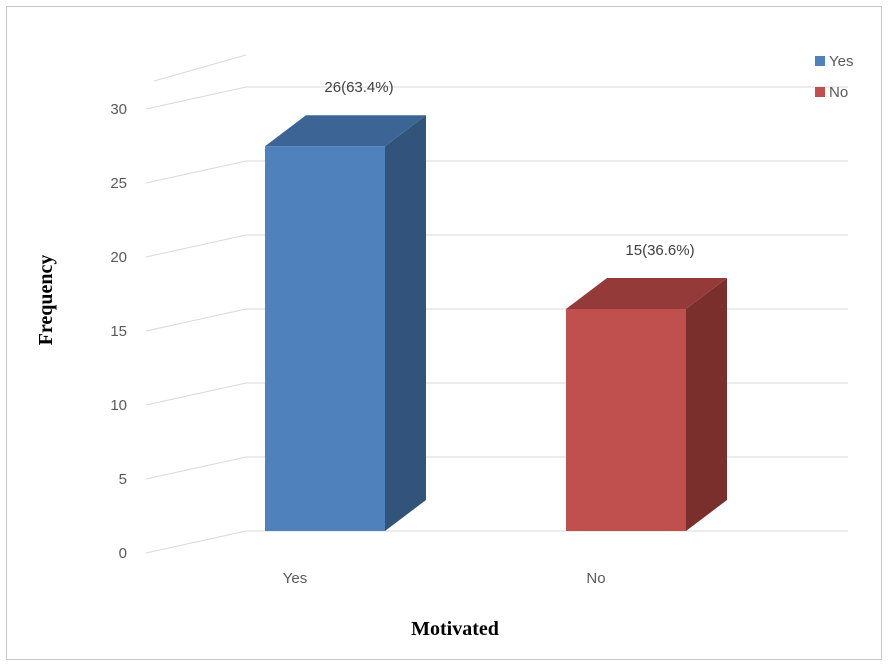  What do you see at coordinates (834, 77) in the screenshot?
I see `legend: Yes No` at bounding box center [834, 77].